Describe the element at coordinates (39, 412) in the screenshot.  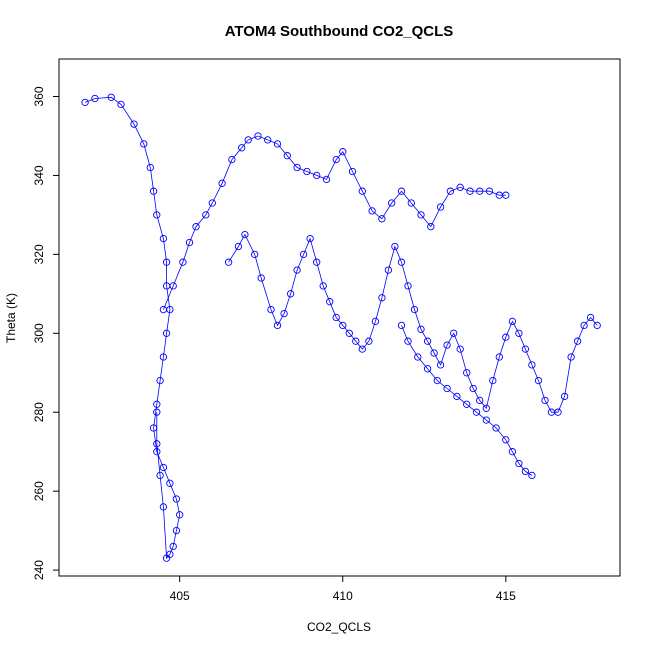
I see `y-tick-label-280: 280` at that location.